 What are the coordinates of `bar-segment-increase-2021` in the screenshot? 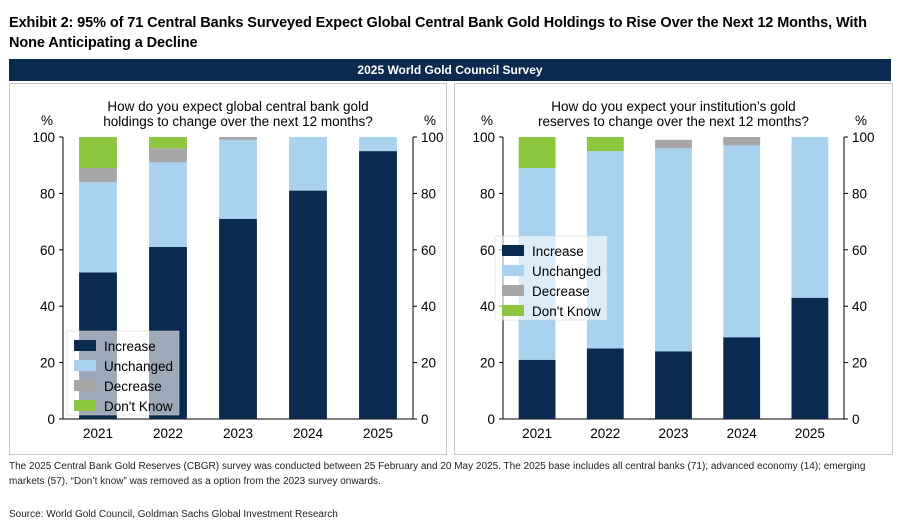 It's located at (537, 389).